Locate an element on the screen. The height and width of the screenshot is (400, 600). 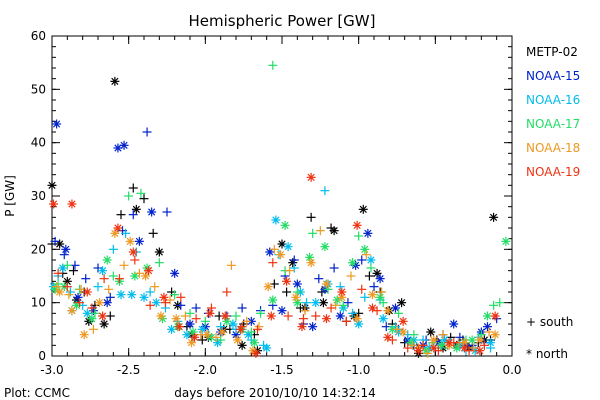
y-tick-label: 40 is located at coordinates (38, 143).